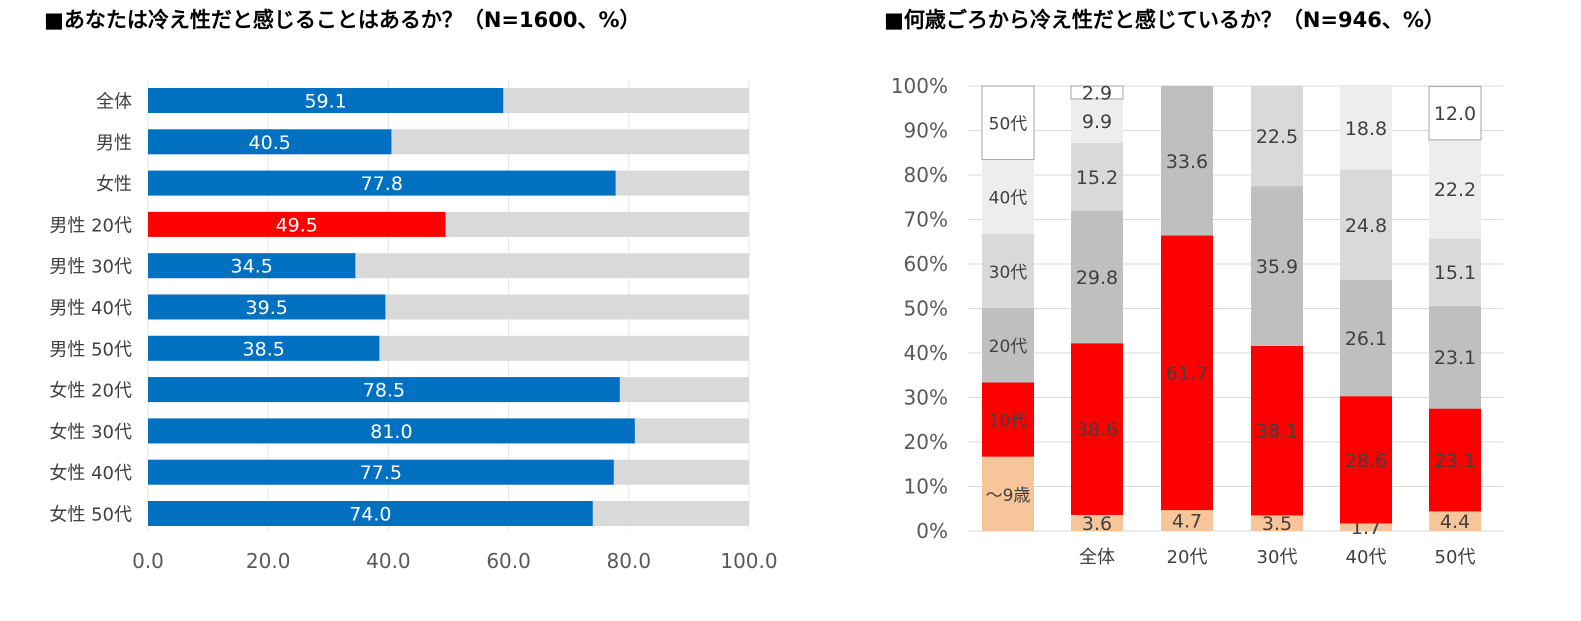  What do you see at coordinates (342, 20) in the screenshot?
I see `chart-title-left: ■あなたは冷え性だと感じることはあるか？（N=1600、%）` at bounding box center [342, 20].